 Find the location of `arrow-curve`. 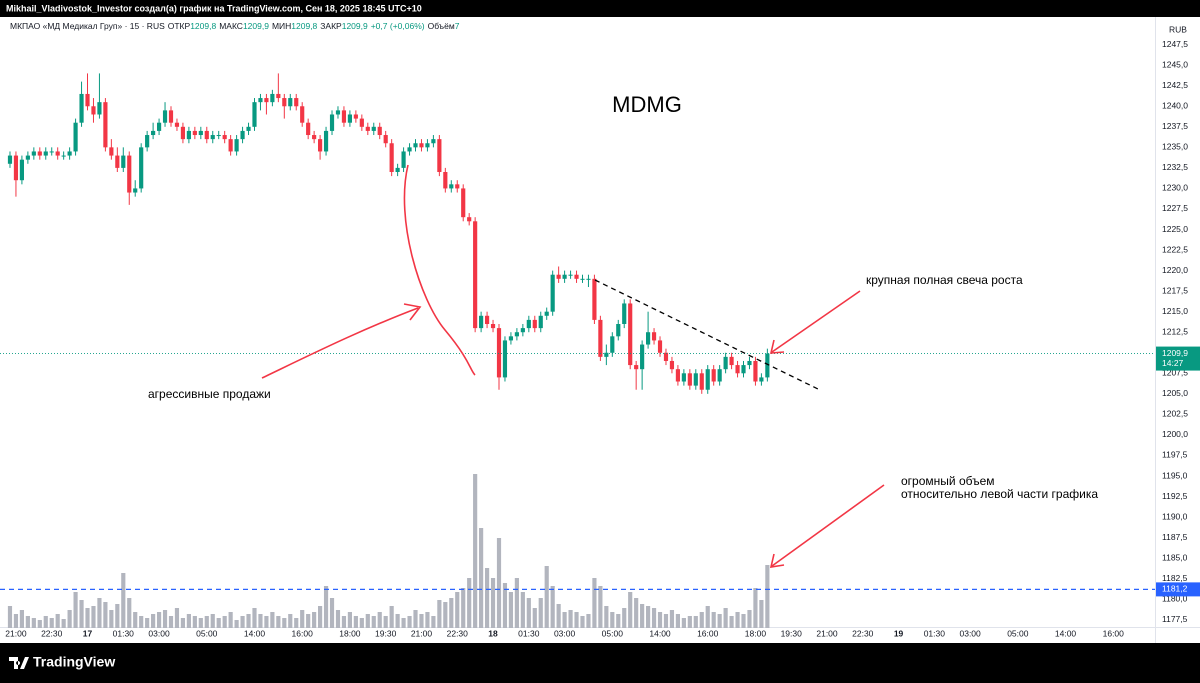

arrow-curve is located at coordinates (439, 270).